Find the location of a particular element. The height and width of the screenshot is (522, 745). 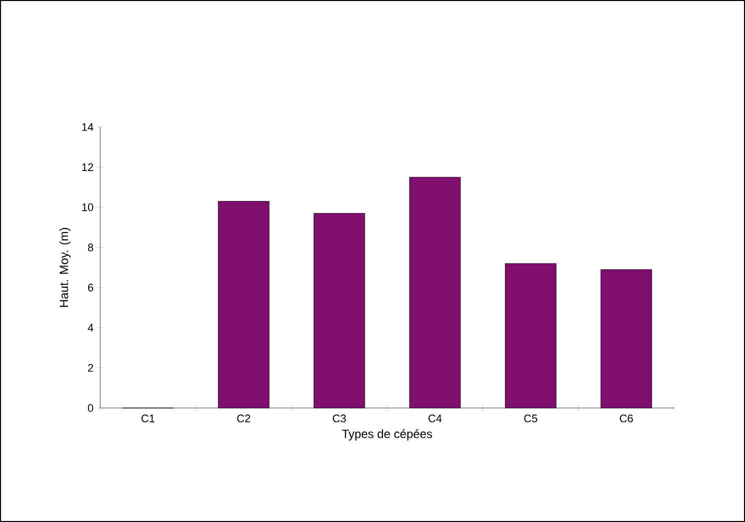

y-axis-title: Haut. Moy. (m) is located at coordinates (65, 267).